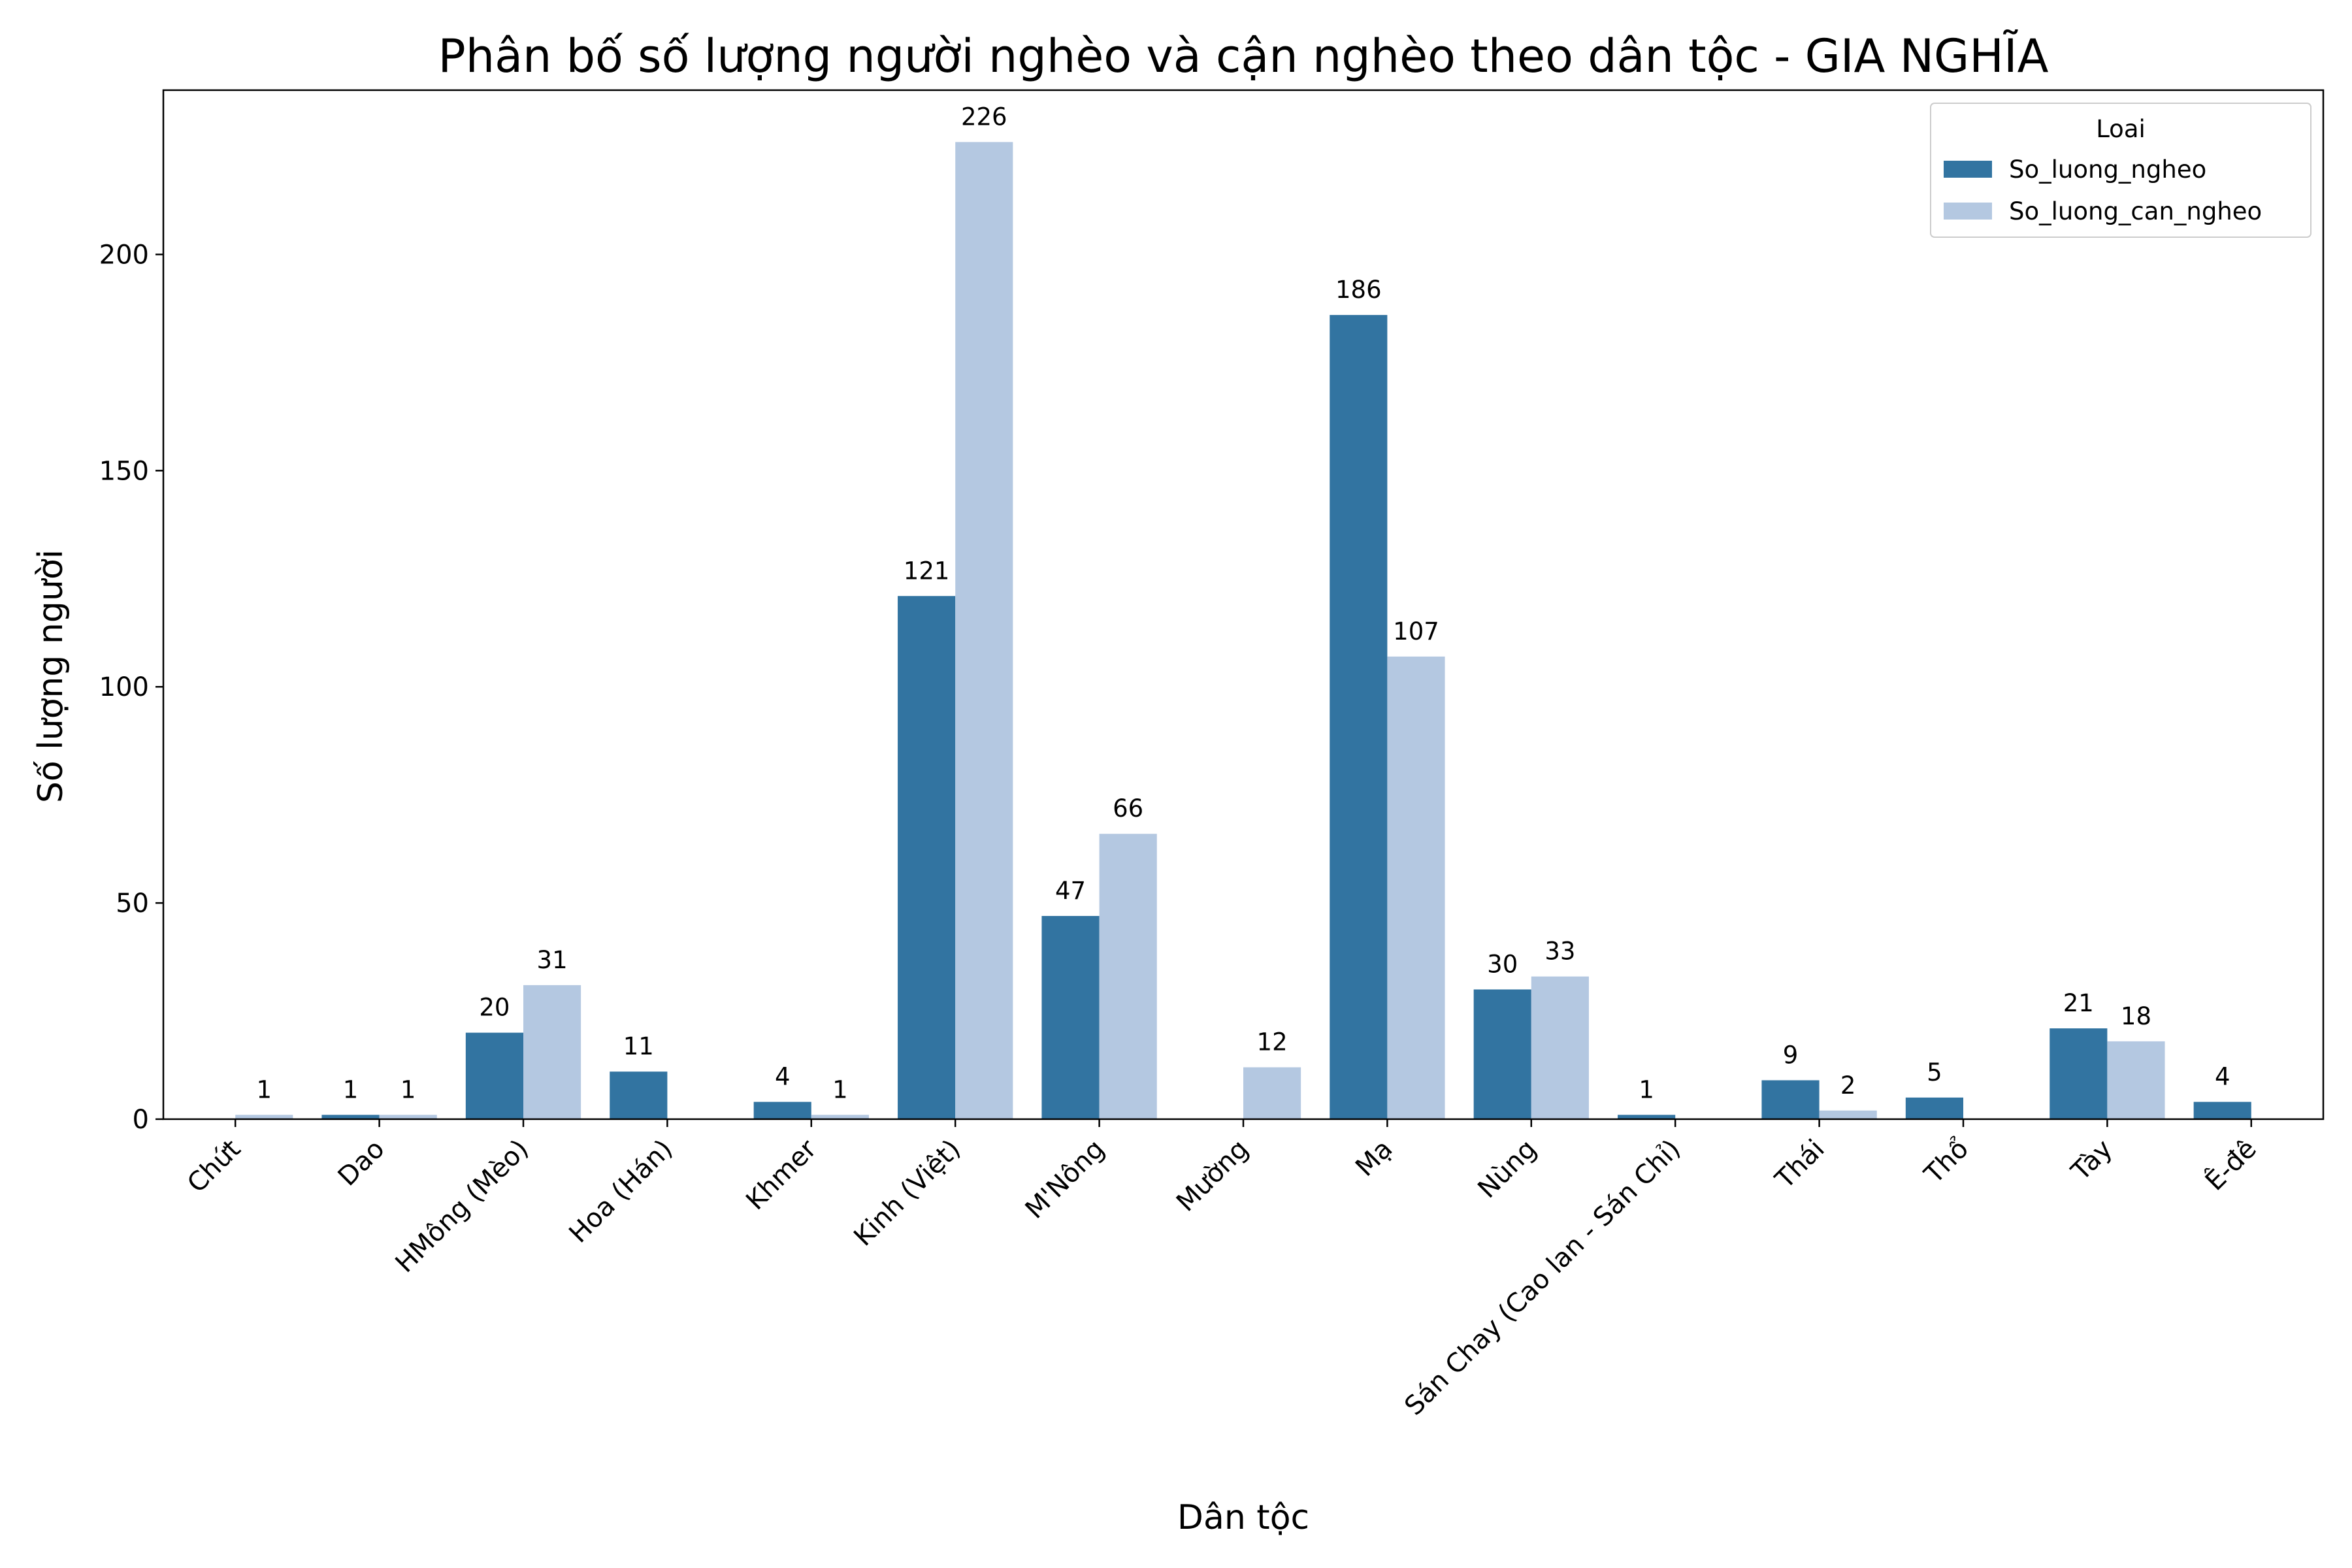 Image resolution: width=2352 pixels, height=1568 pixels. I want to click on data-label-So_luong_can_ngheo-0: 1, so click(264, 1089).